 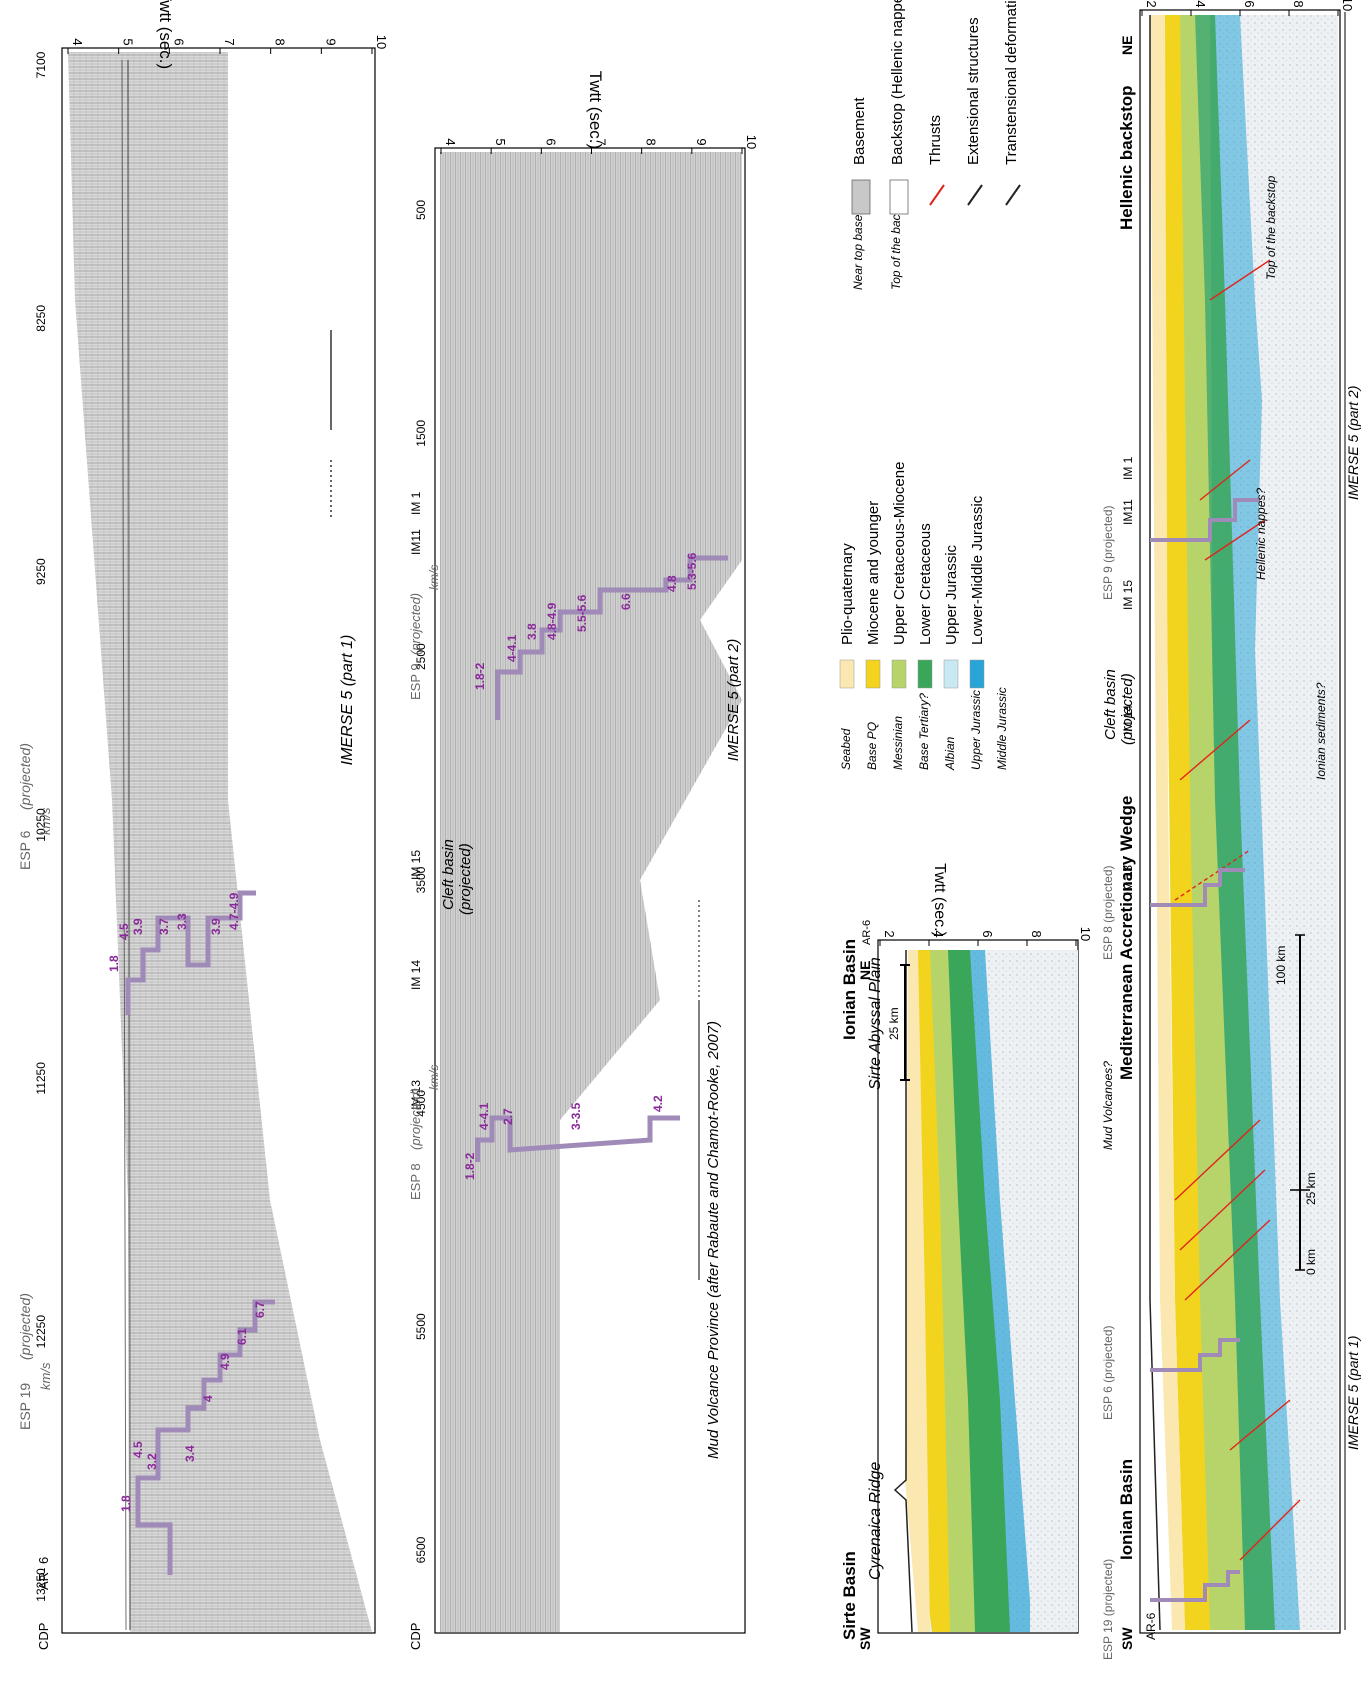 What do you see at coordinates (701, 141) in the screenshot?
I see `twtt-tick-label: 9` at bounding box center [701, 141].